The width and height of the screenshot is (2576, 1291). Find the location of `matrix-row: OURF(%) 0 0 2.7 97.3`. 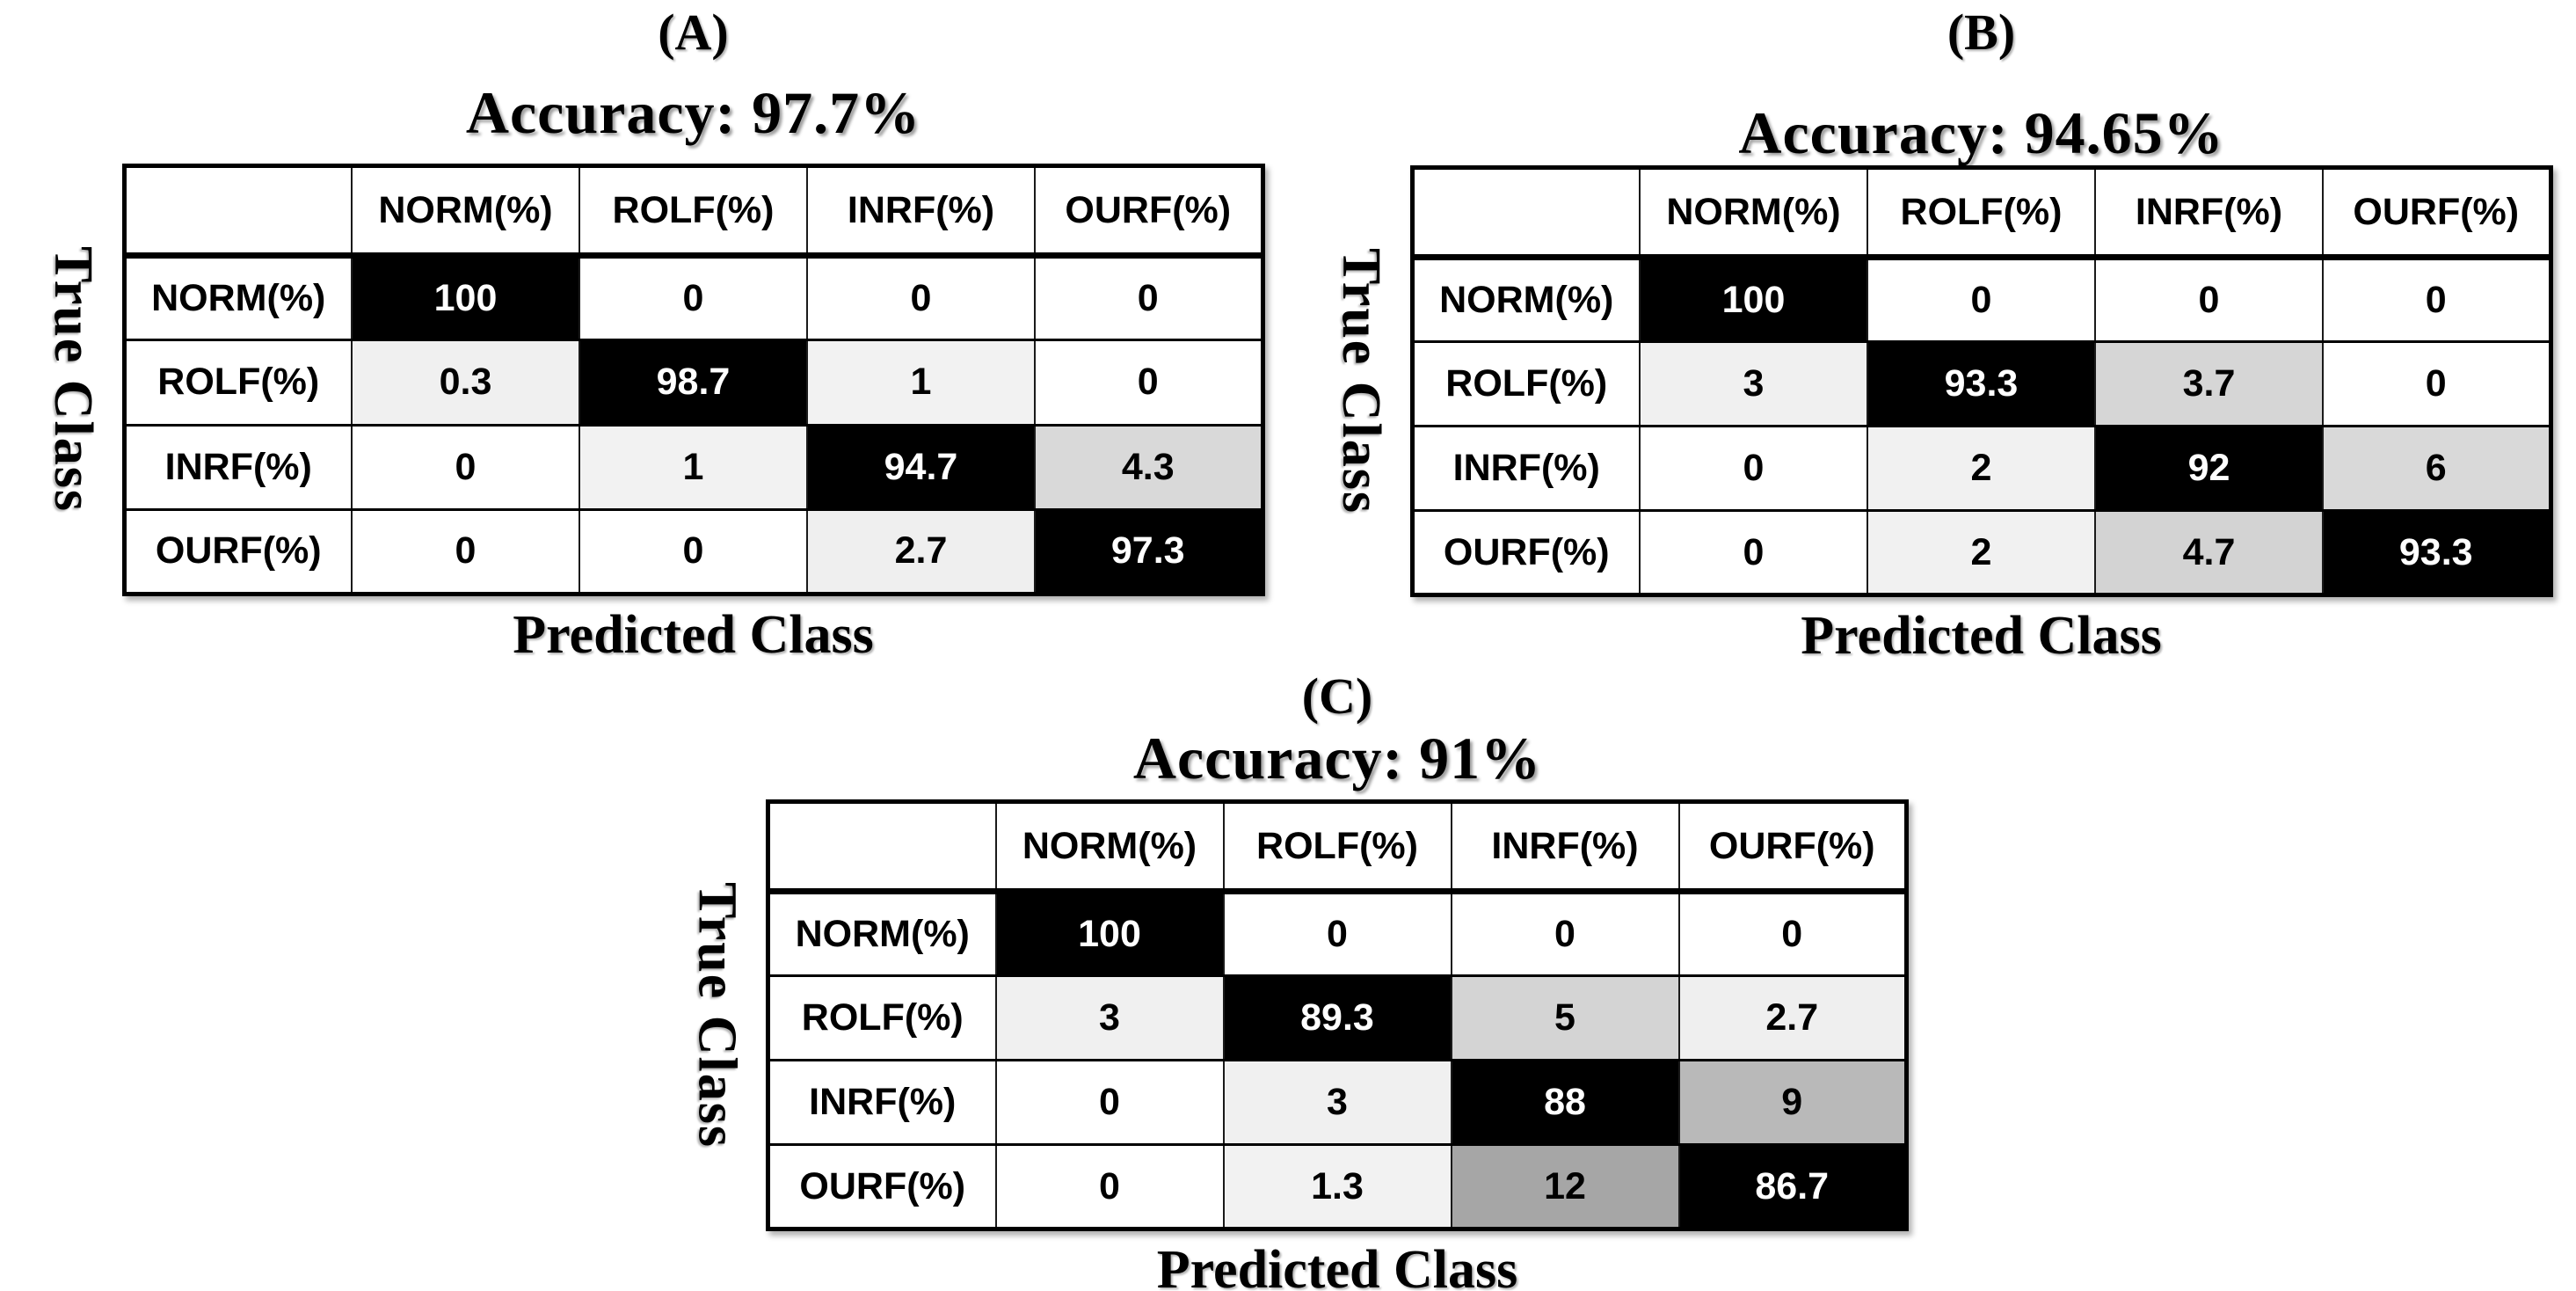

matrix-row: OURF(%) 0 0 2.7 97.3 is located at coordinates (693, 551).